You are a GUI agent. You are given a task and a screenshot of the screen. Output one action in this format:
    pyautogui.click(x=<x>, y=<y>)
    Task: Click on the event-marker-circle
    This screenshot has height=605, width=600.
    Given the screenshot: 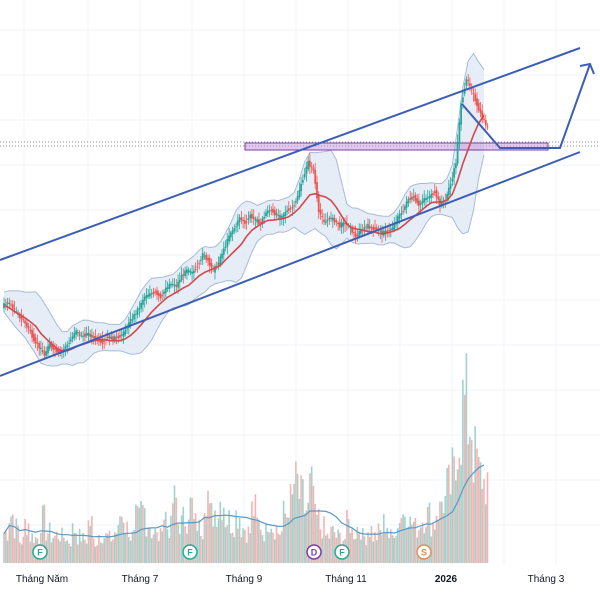 What is the action you would take?
    pyautogui.click(x=40, y=552)
    